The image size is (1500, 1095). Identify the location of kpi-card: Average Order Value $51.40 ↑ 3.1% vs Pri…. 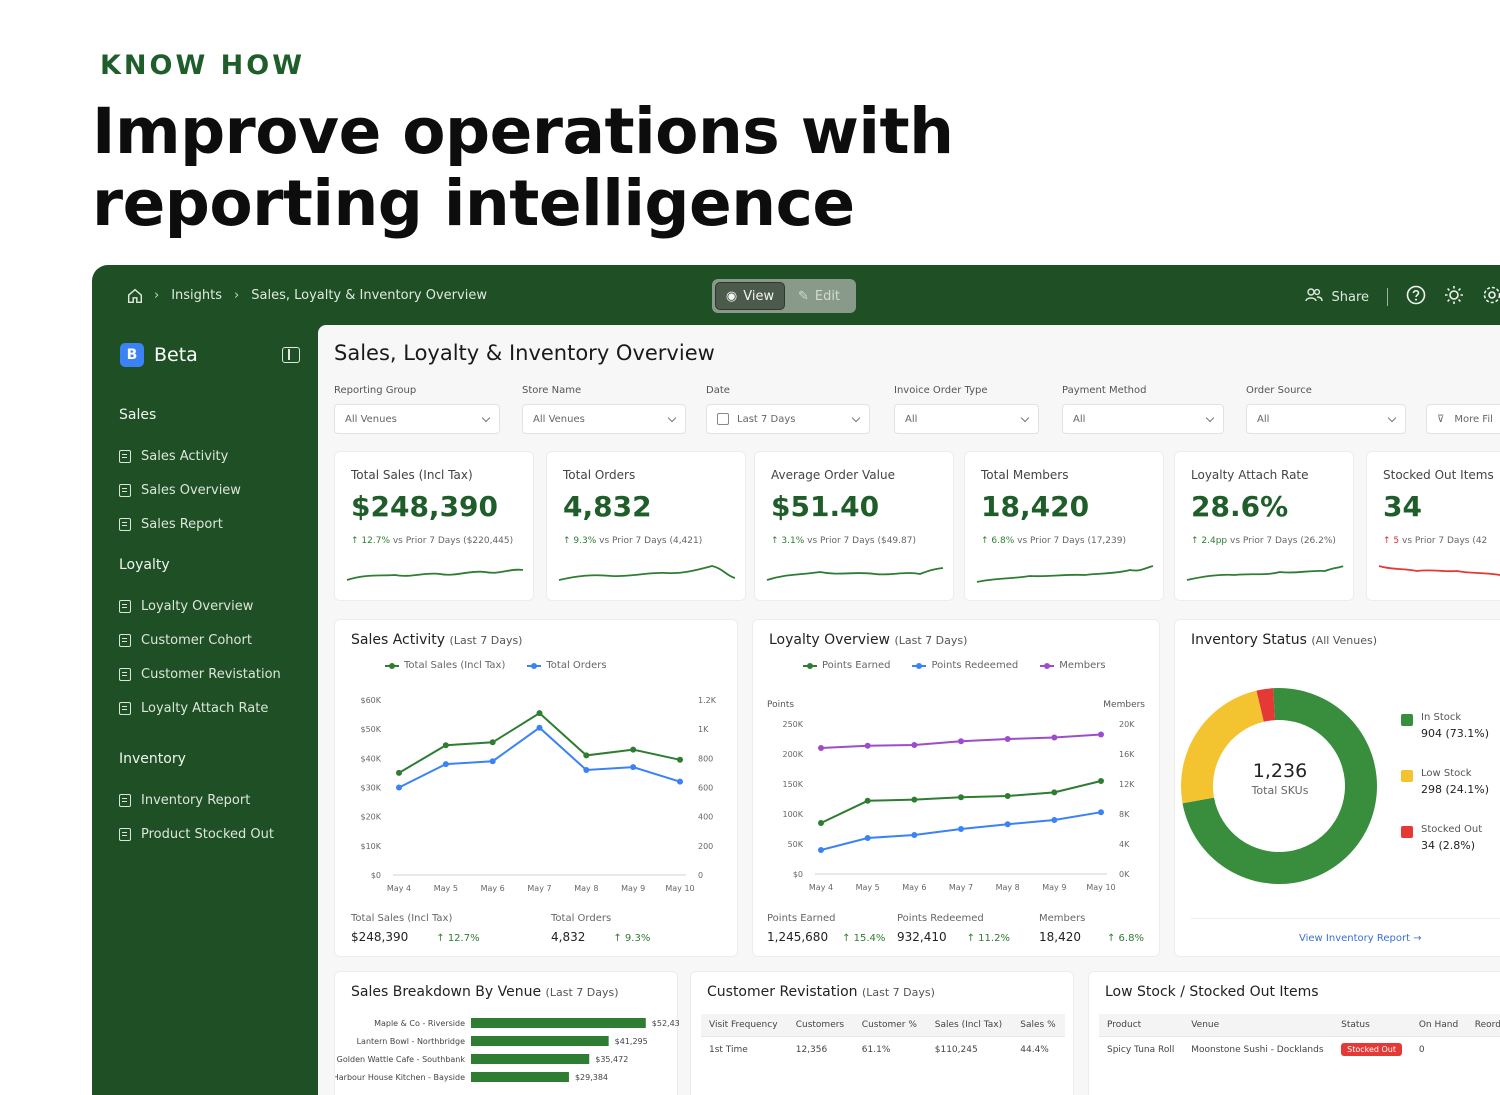
(854, 526).